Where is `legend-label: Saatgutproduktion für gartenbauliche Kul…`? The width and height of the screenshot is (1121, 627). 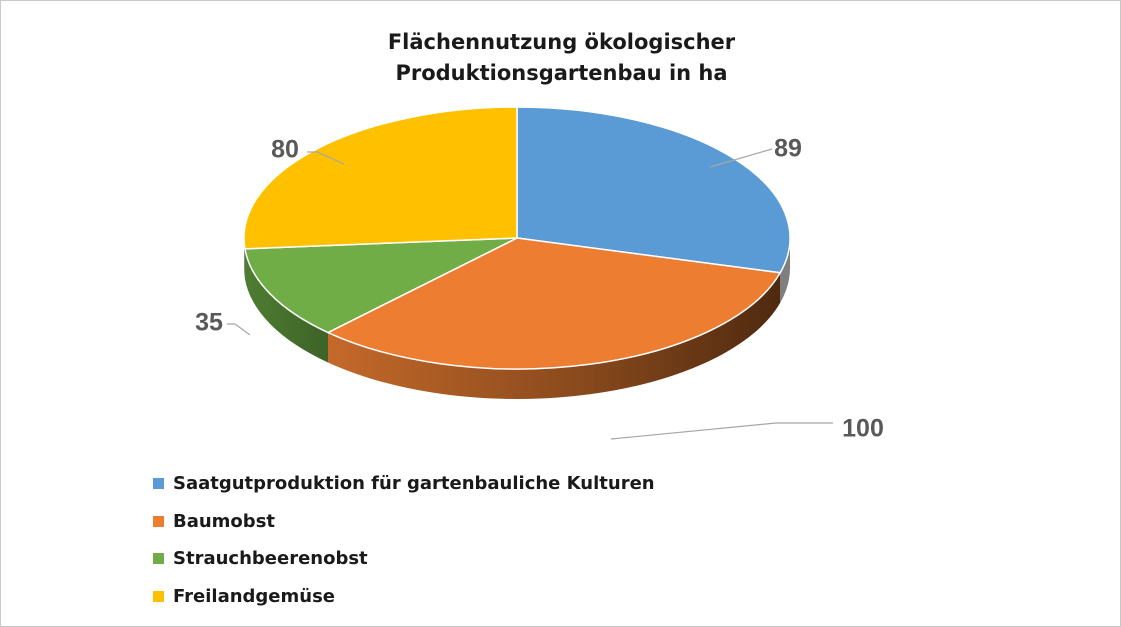
legend-label: Saatgutproduktion für gartenbauliche Kul… is located at coordinates (414, 484).